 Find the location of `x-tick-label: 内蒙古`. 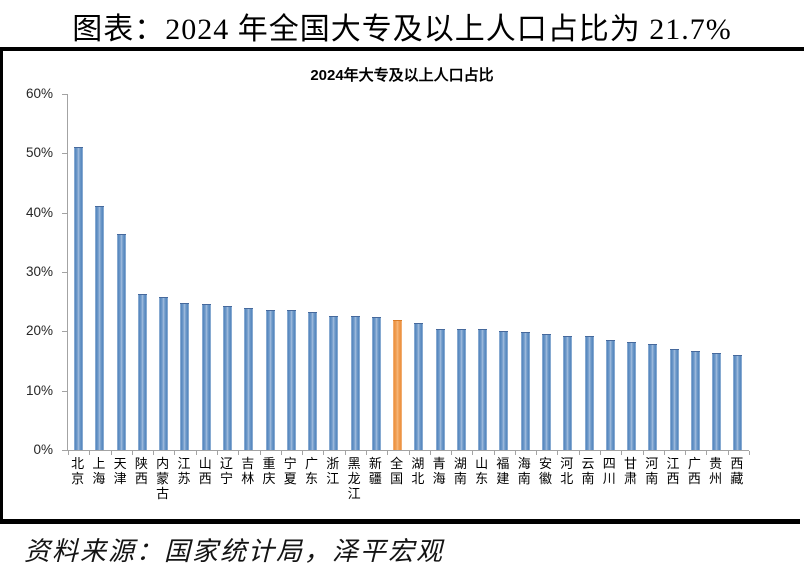

x-tick-label: 内蒙古 is located at coordinates (163, 478).